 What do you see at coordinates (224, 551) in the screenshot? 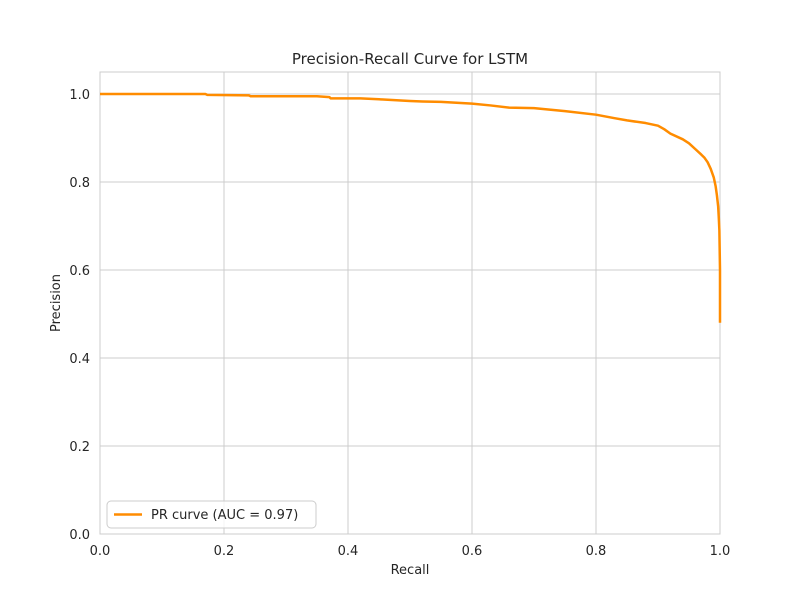
I see `x-tick-label: 0.2` at bounding box center [224, 551].